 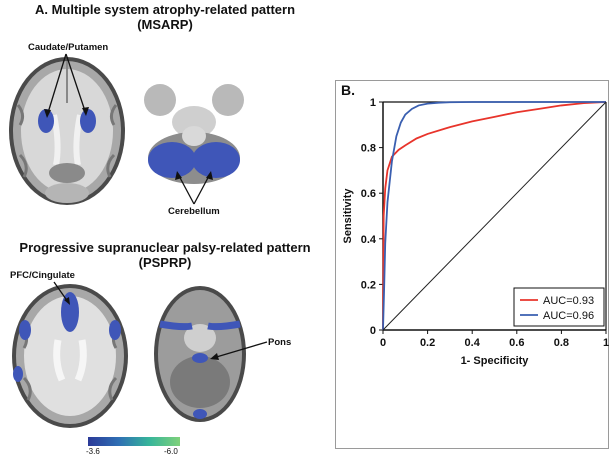 What do you see at coordinates (427, 343) in the screenshot?
I see `x-tick-label: 0.2` at bounding box center [427, 343].